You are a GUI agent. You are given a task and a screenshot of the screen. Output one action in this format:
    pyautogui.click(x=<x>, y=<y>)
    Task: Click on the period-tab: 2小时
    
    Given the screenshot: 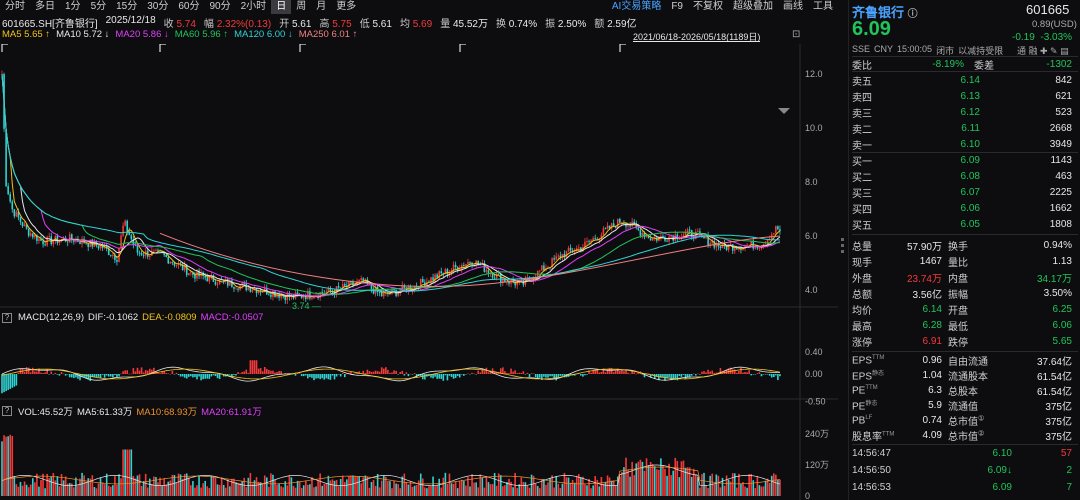 What is the action you would take?
    pyautogui.click(x=253, y=6)
    